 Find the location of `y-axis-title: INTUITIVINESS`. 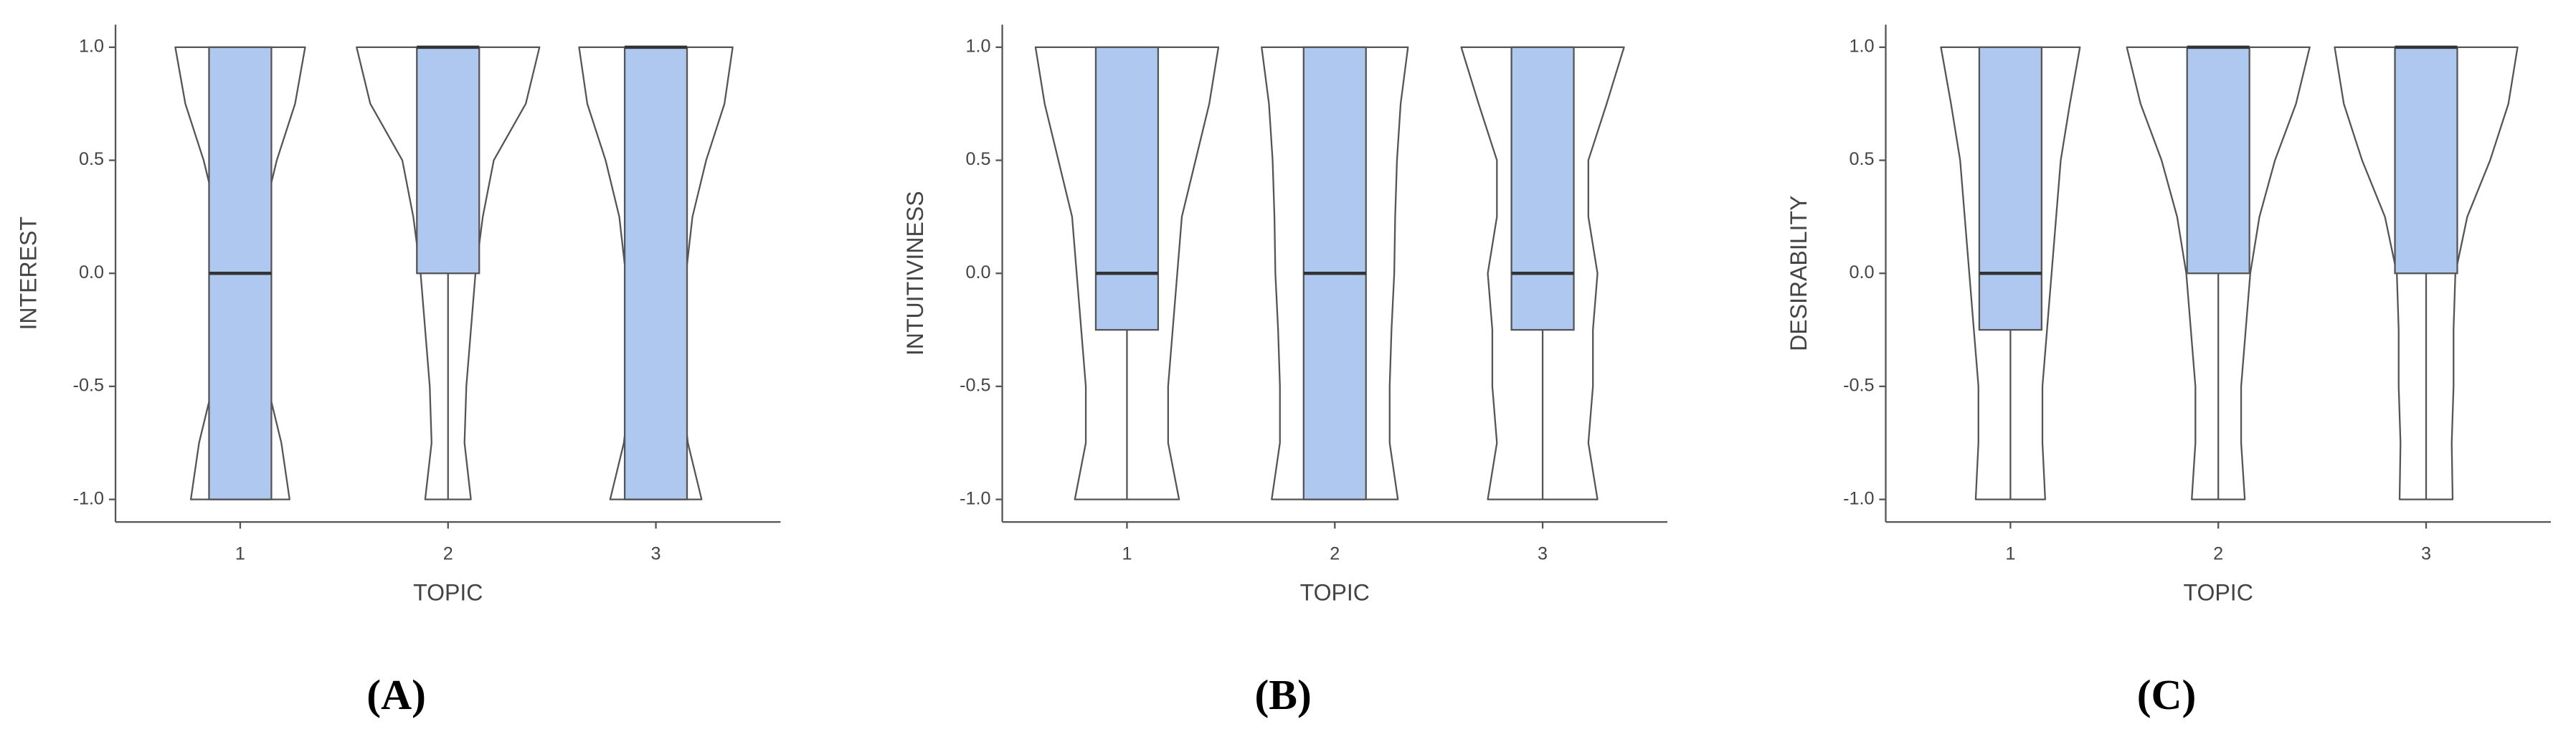

y-axis-title: INTUITIVINESS is located at coordinates (915, 273).